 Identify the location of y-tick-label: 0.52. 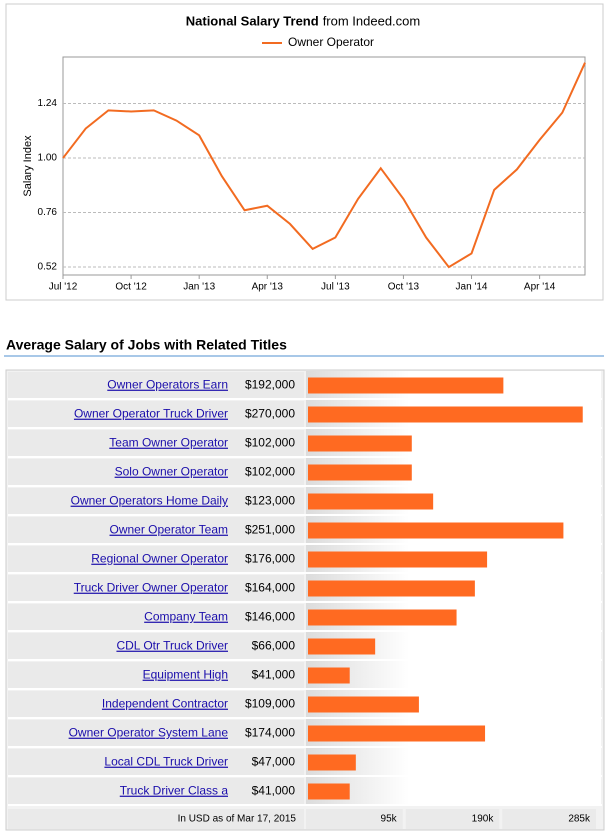
(48, 267).